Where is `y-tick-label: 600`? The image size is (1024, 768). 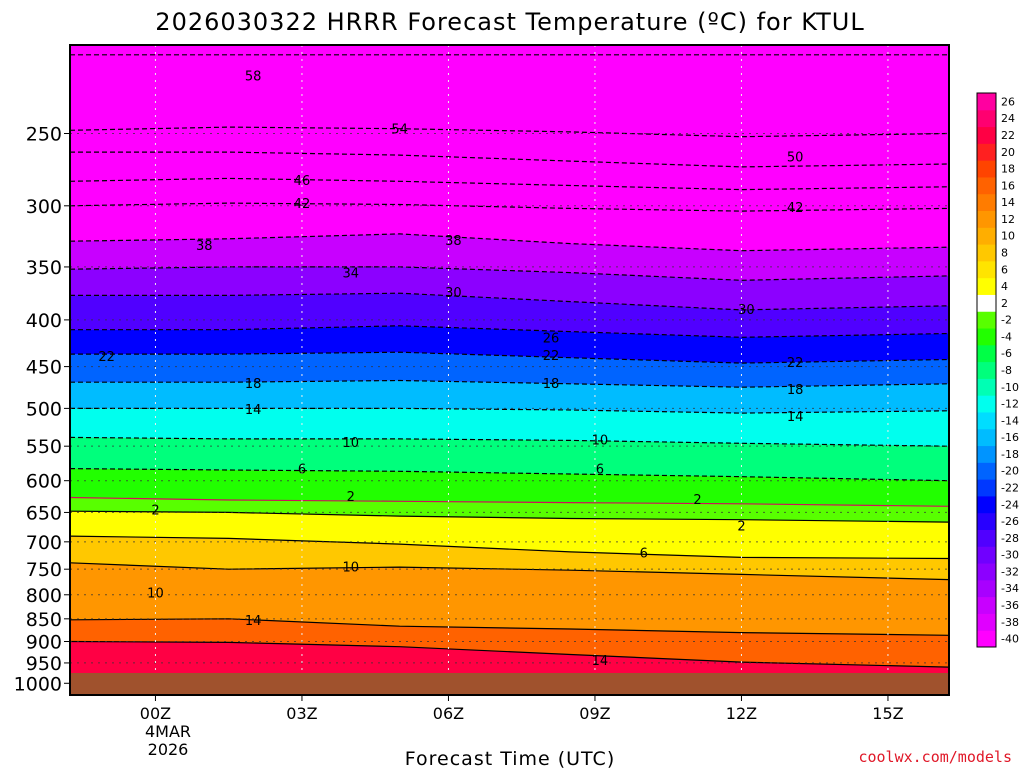 y-tick-label: 600 is located at coordinates (44, 482).